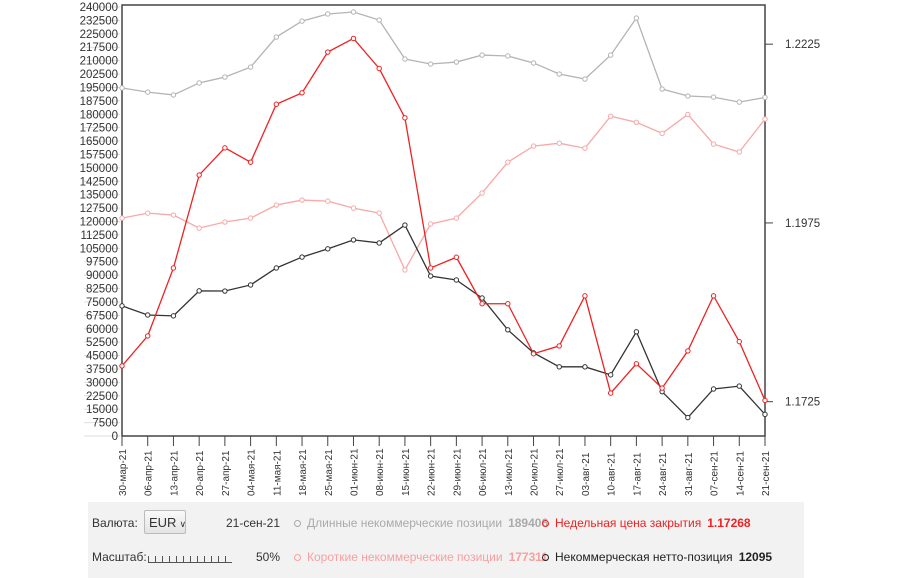 This screenshot has height=578, width=900. I want to click on x-tick-label: 20-апр-21, so click(200, 473).